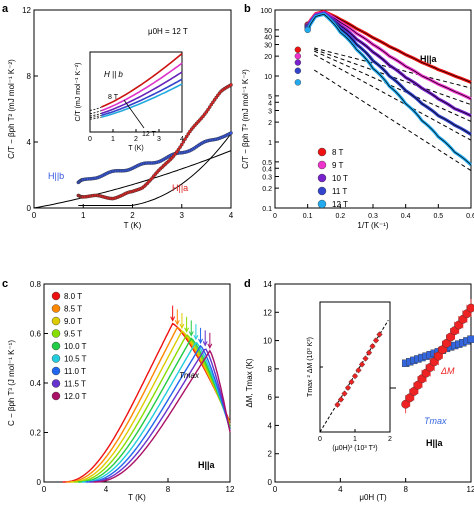  I want to click on inset-x-tick-label: 1, so click(113, 139).